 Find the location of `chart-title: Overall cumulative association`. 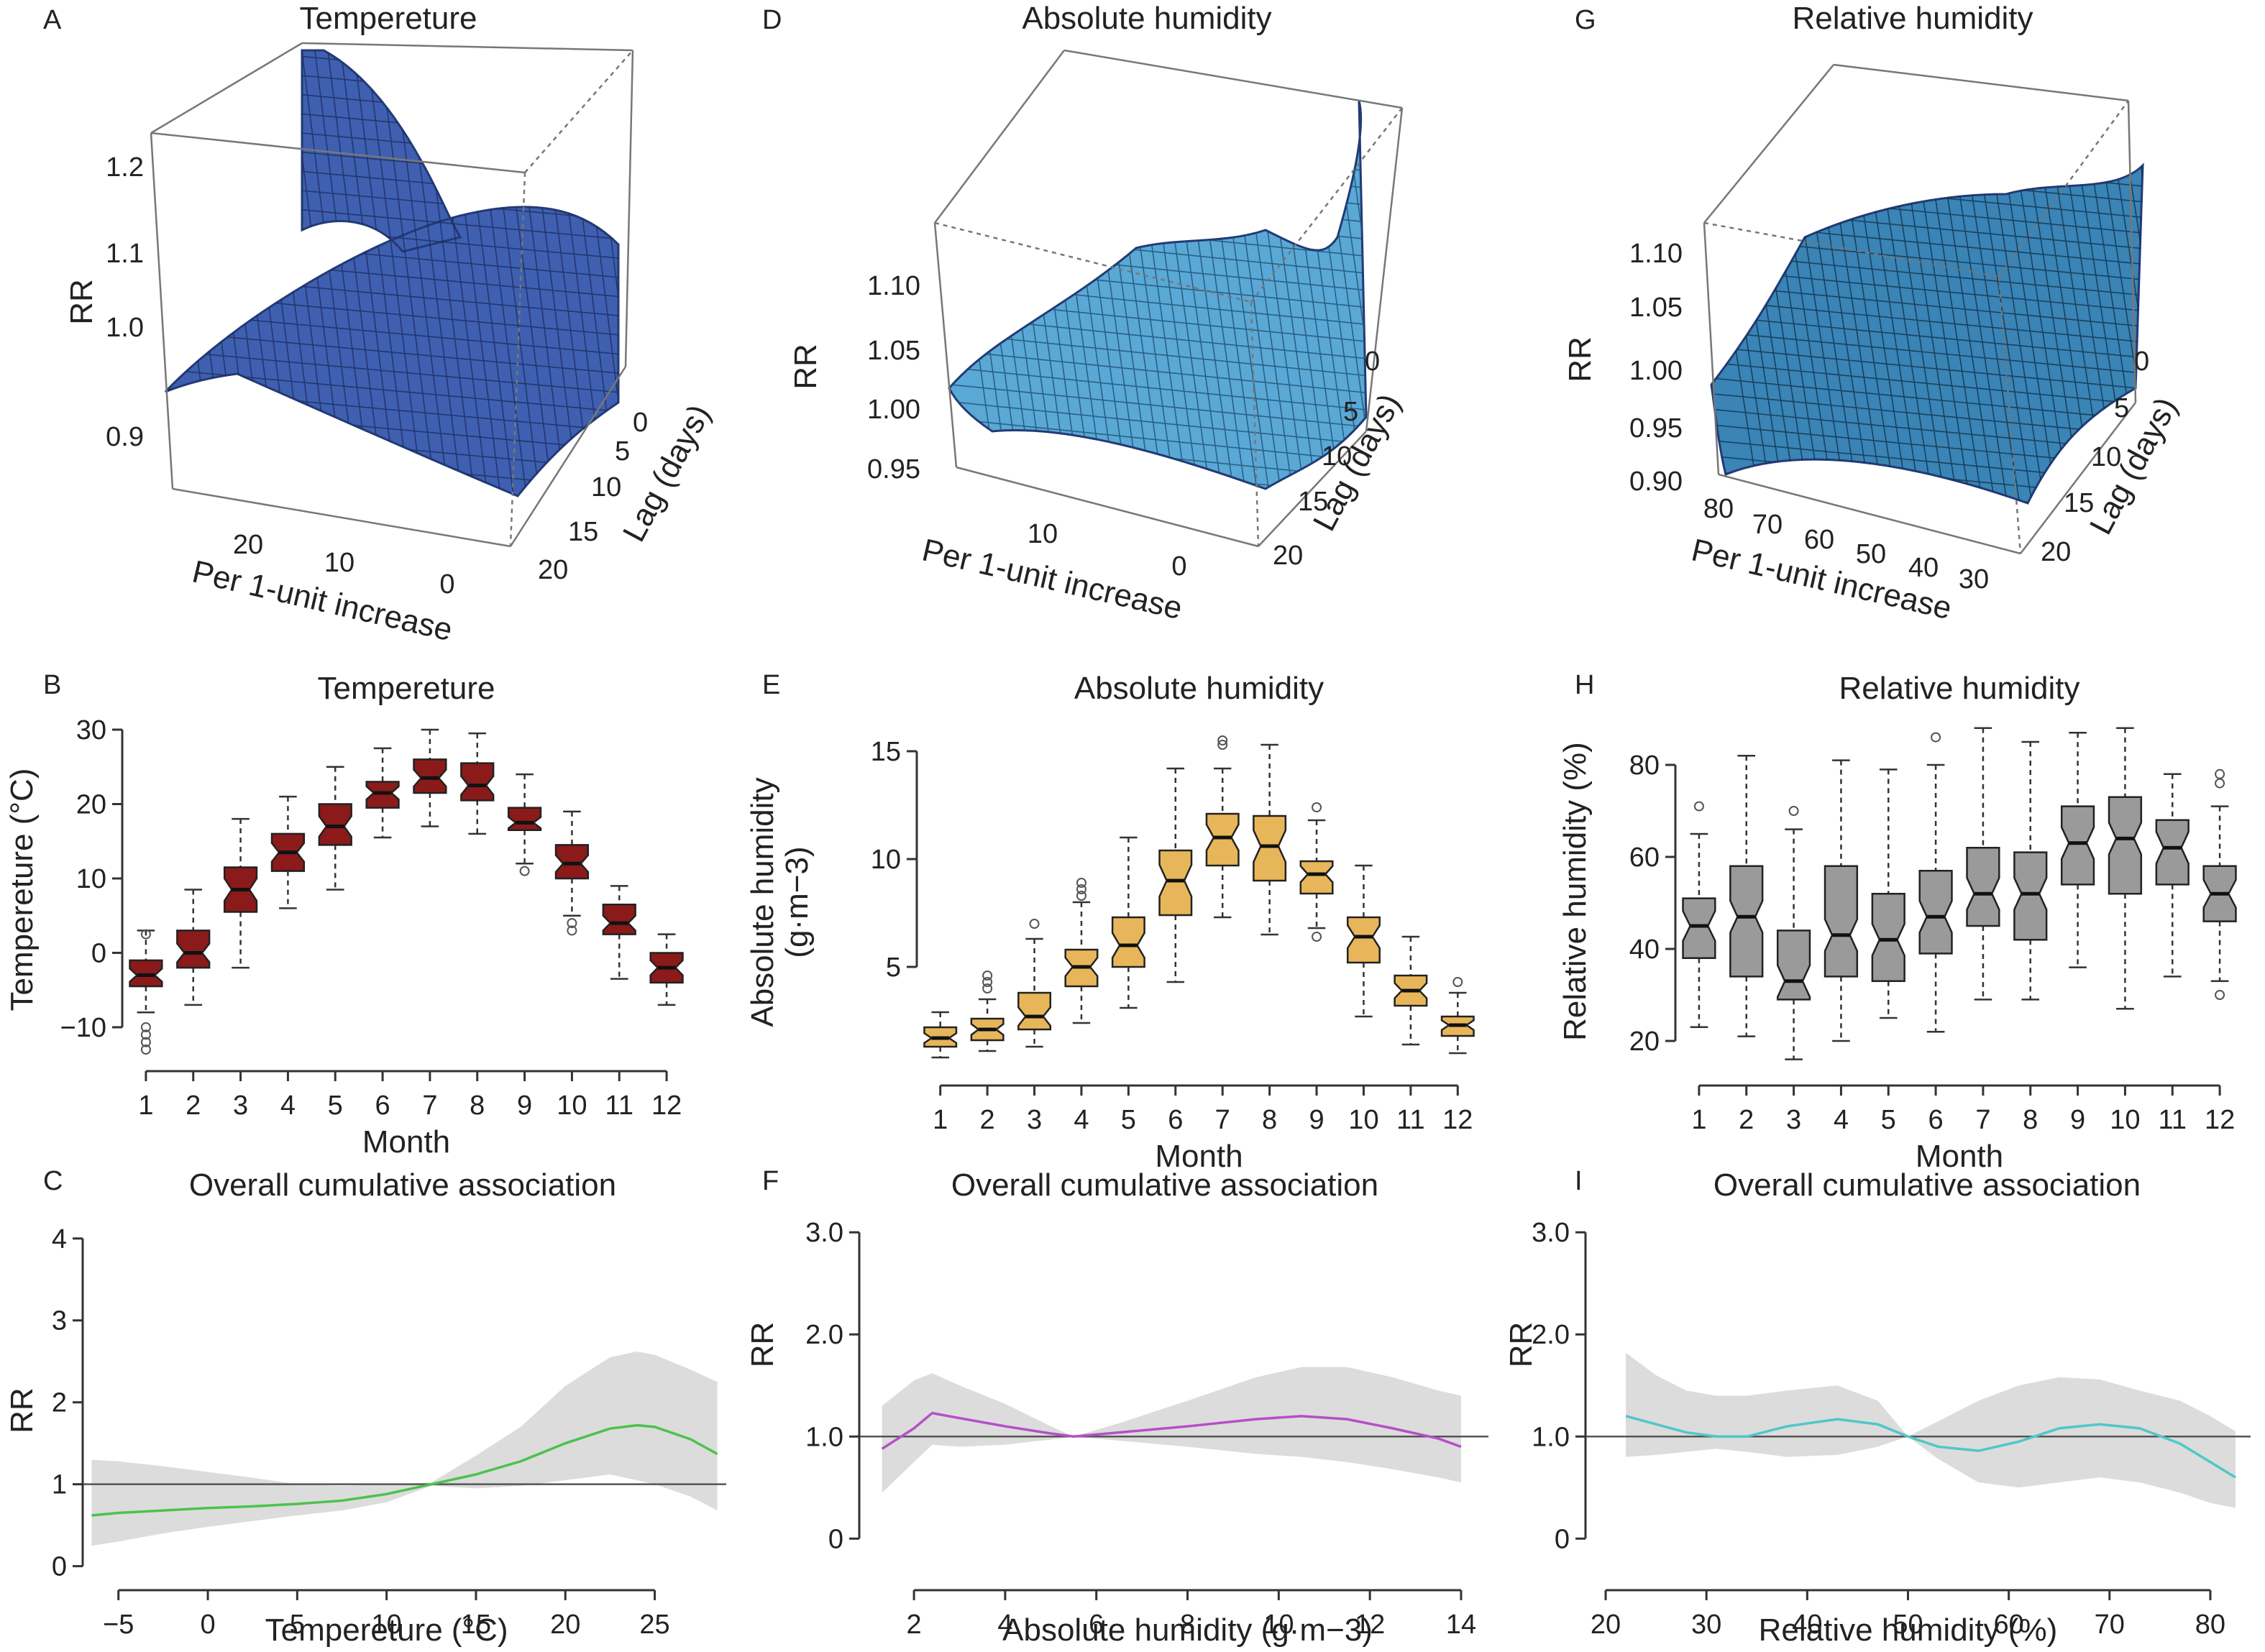

chart-title: Overall cumulative association is located at coordinates (402, 1185).